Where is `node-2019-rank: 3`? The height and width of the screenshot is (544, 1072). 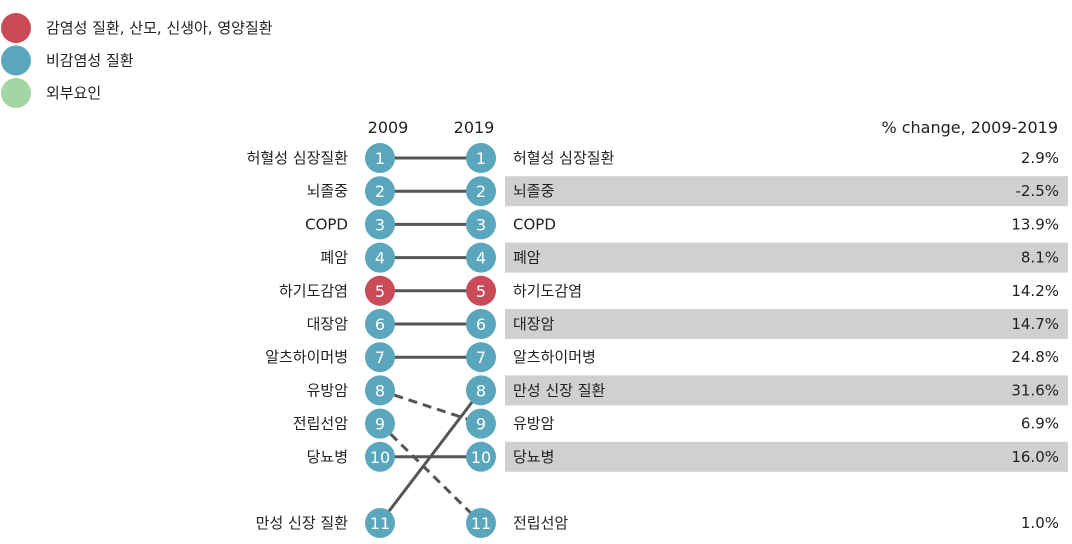 node-2019-rank: 3 is located at coordinates (481, 224).